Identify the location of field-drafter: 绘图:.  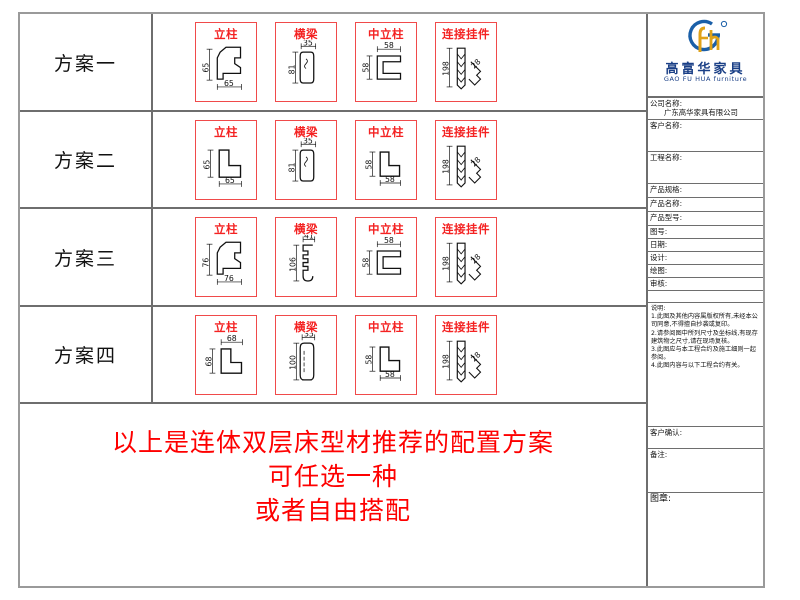
(705, 271).